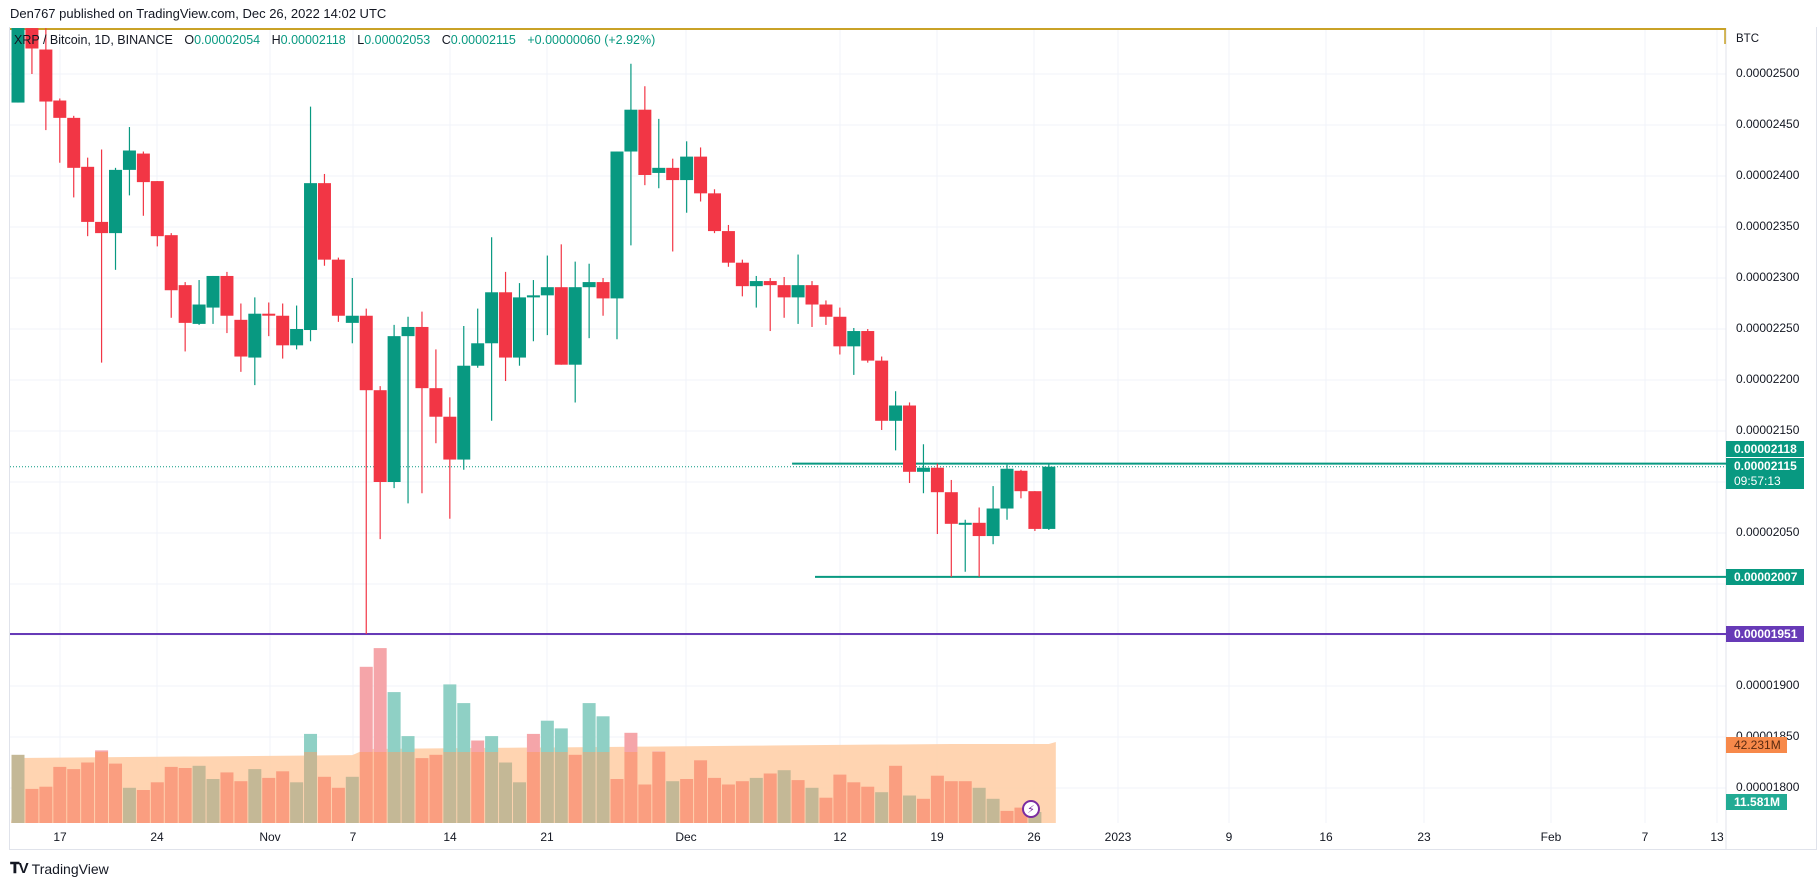 The width and height of the screenshot is (1818, 887). I want to click on price-tick-label: 0.00002300, so click(1768, 277).